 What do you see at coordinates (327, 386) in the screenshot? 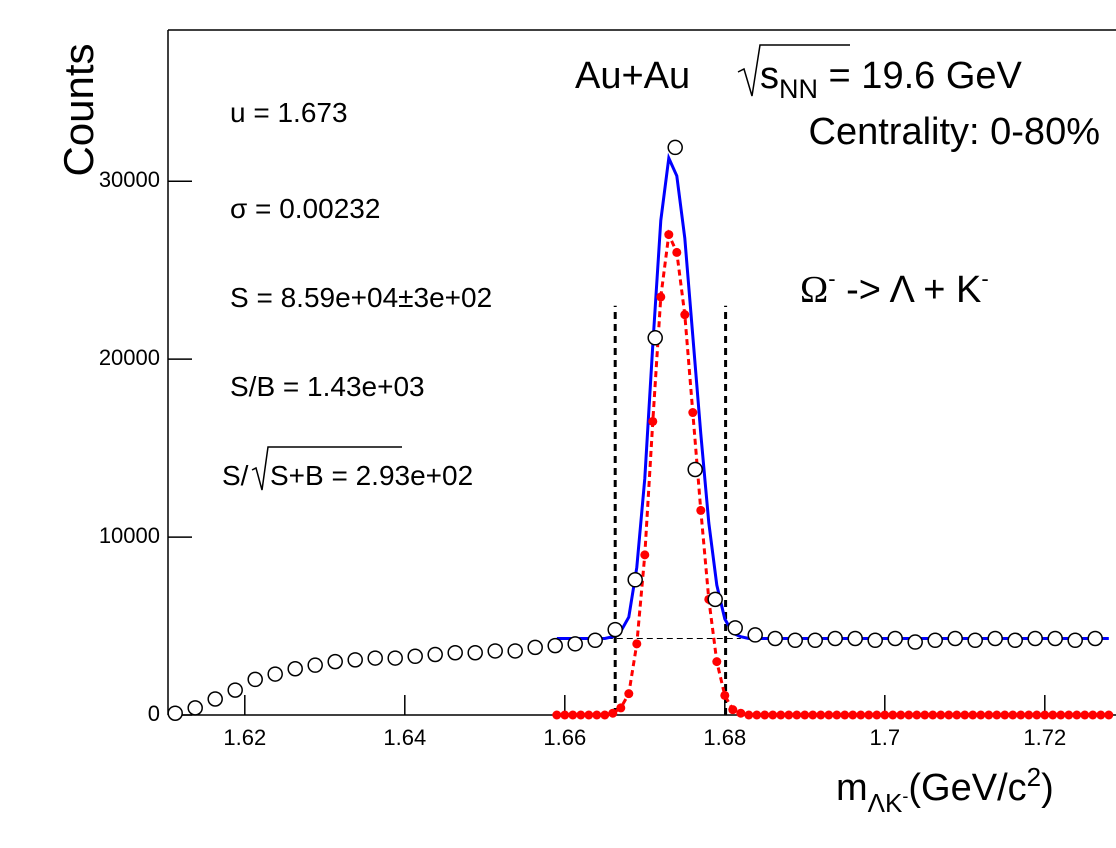
I see `stat-s-over-b: S/B = 1.43e+03` at bounding box center [327, 386].